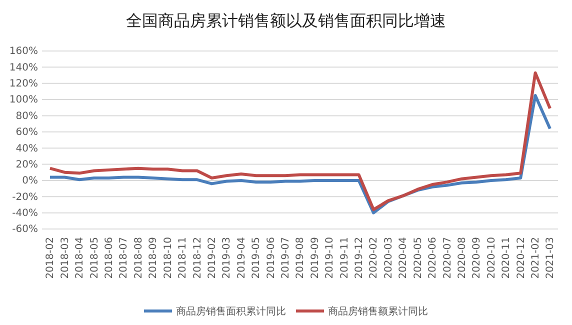  I want to click on x-tick-label: 2021-03, so click(550, 258).